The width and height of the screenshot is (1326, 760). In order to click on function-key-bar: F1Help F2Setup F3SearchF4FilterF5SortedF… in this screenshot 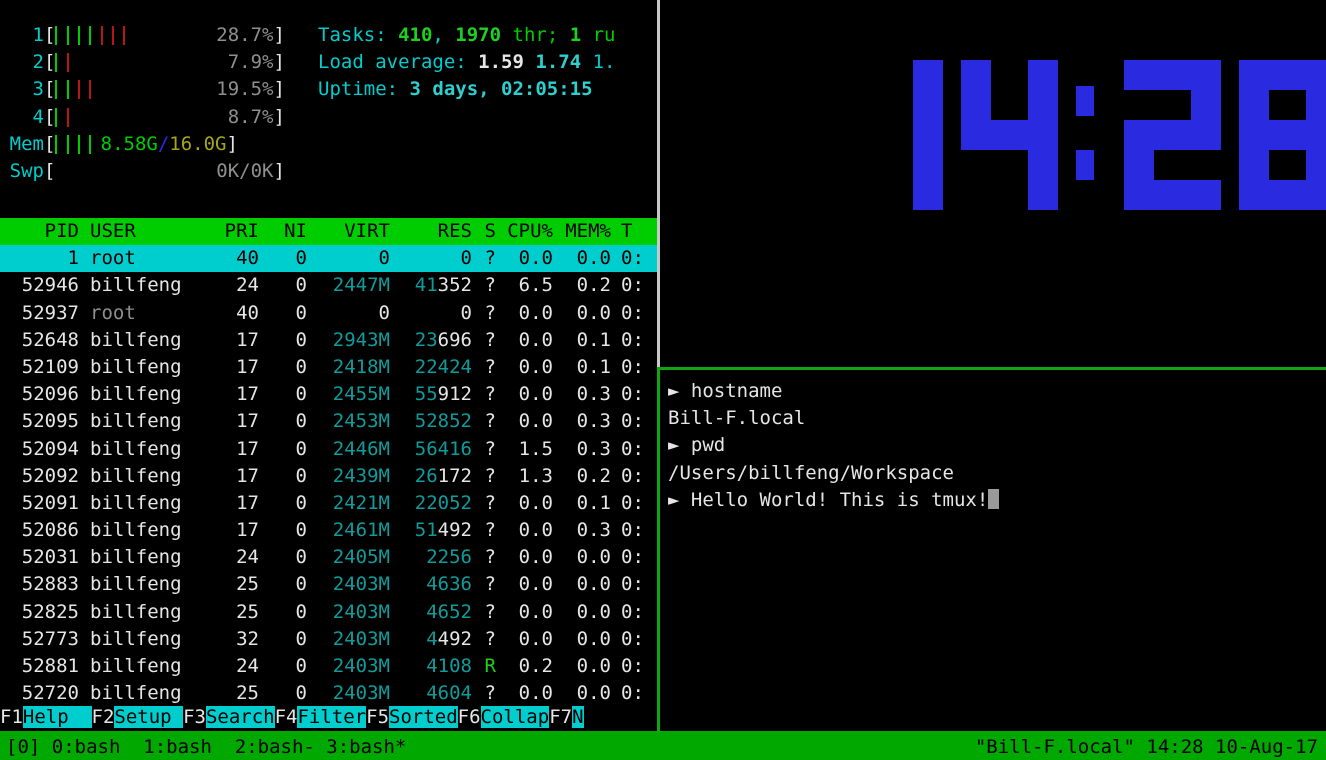, I will do `click(328, 717)`.